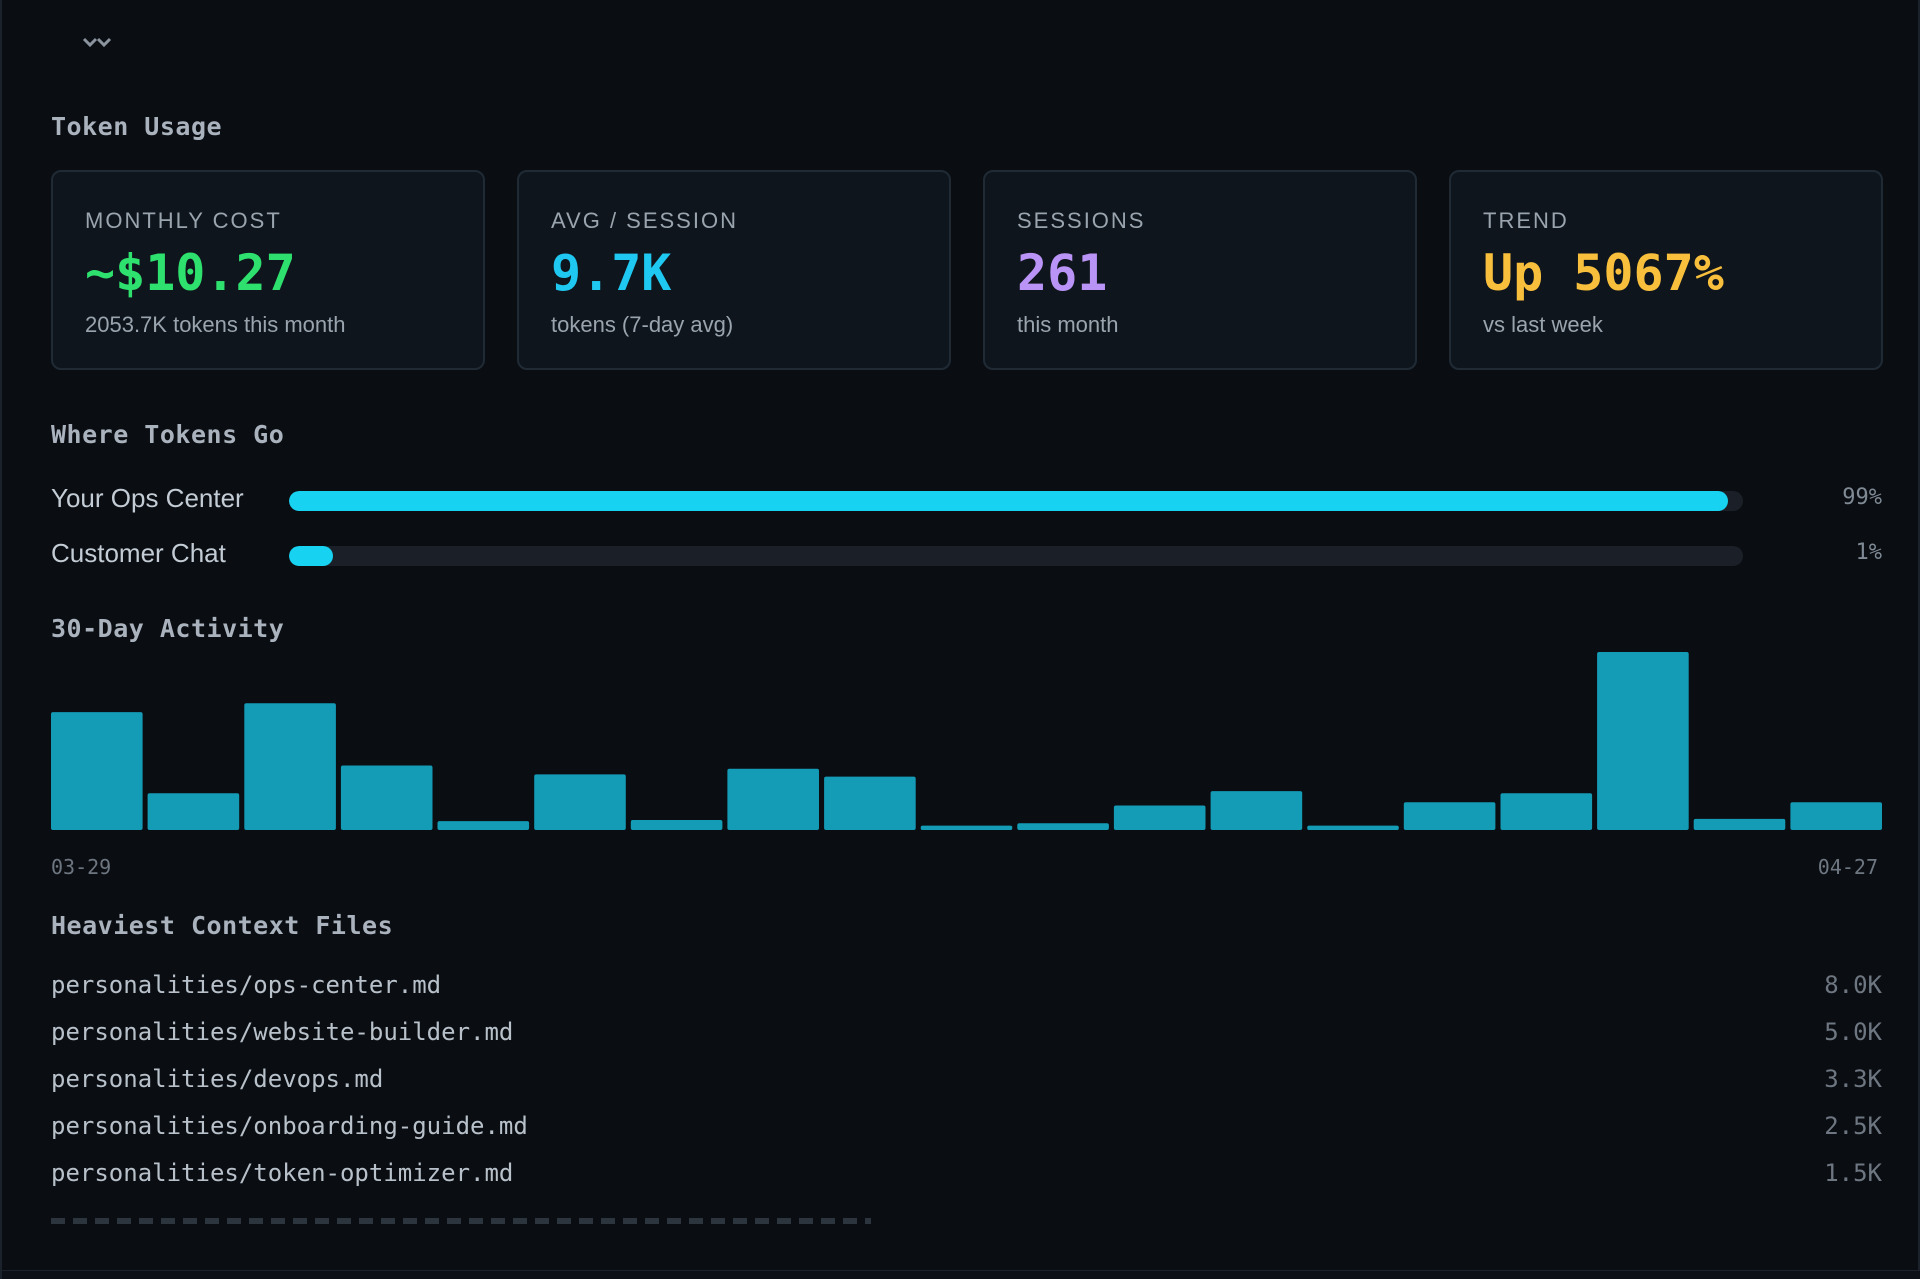 This screenshot has width=1920, height=1279. What do you see at coordinates (138, 553) in the screenshot?
I see `distribution-label: Customer Chat` at bounding box center [138, 553].